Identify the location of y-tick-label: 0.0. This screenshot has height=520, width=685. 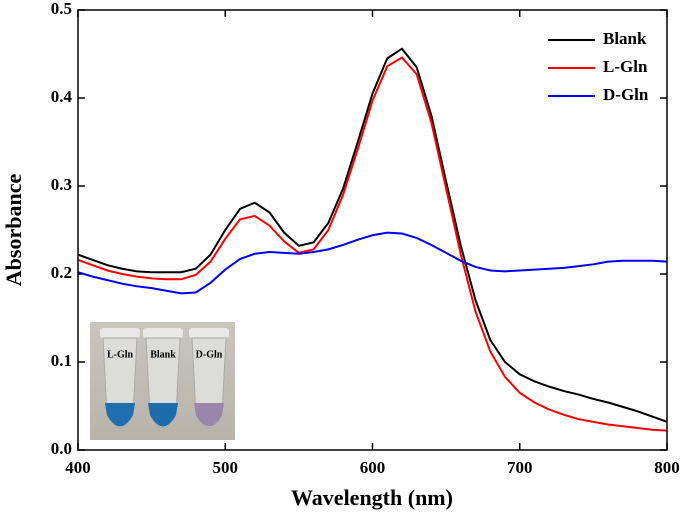
(61, 448).